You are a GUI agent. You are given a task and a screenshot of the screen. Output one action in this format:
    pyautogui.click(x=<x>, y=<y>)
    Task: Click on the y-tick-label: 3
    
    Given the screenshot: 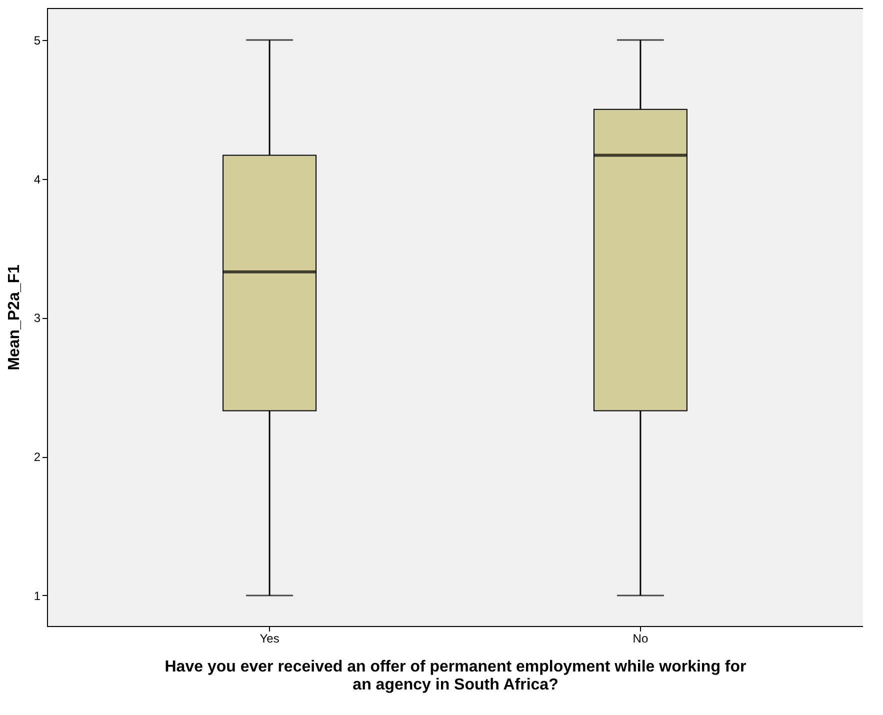 What is the action you would take?
    pyautogui.click(x=37, y=318)
    